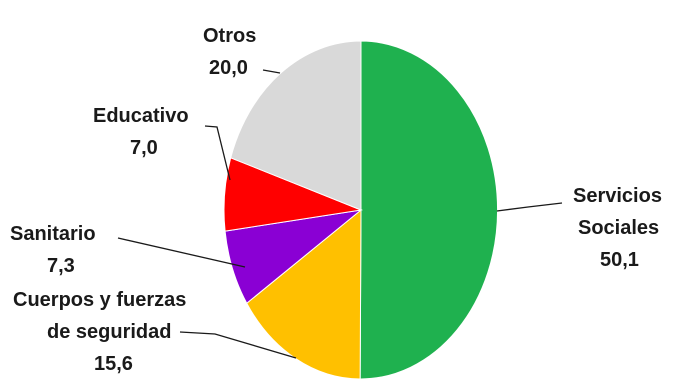 Image resolution: width=687 pixels, height=379 pixels. What do you see at coordinates (53, 234) in the screenshot?
I see `slice-label-sanitario: Sanitario` at bounding box center [53, 234].